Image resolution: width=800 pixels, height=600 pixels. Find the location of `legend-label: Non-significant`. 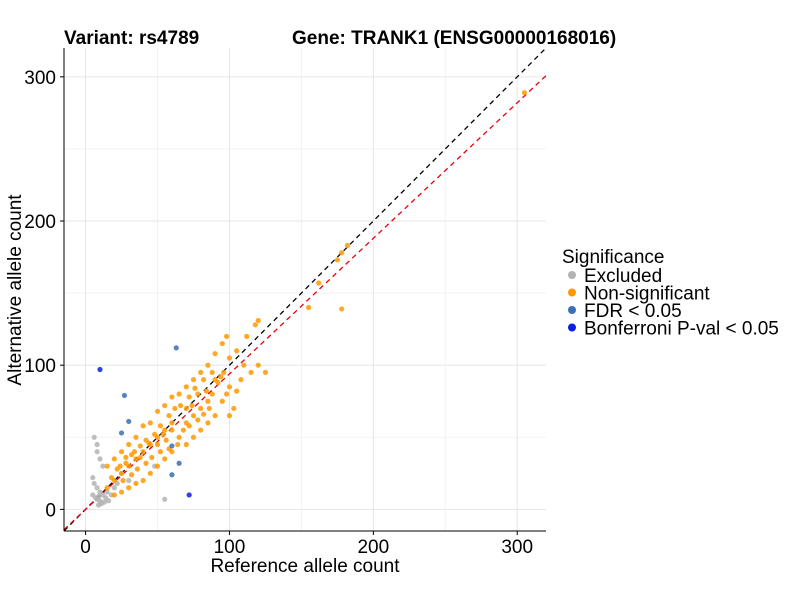

legend-label: Non-significant is located at coordinates (647, 294).